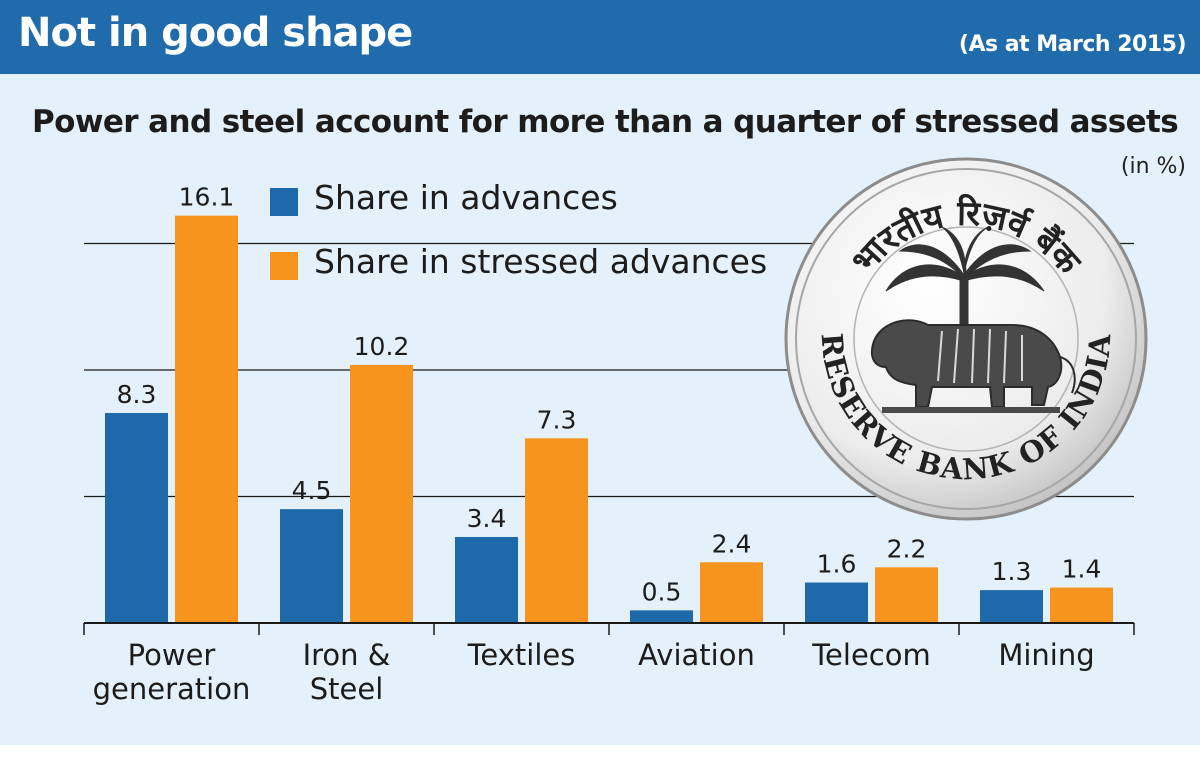  What do you see at coordinates (172, 655) in the screenshot?
I see `category-label: Power` at bounding box center [172, 655].